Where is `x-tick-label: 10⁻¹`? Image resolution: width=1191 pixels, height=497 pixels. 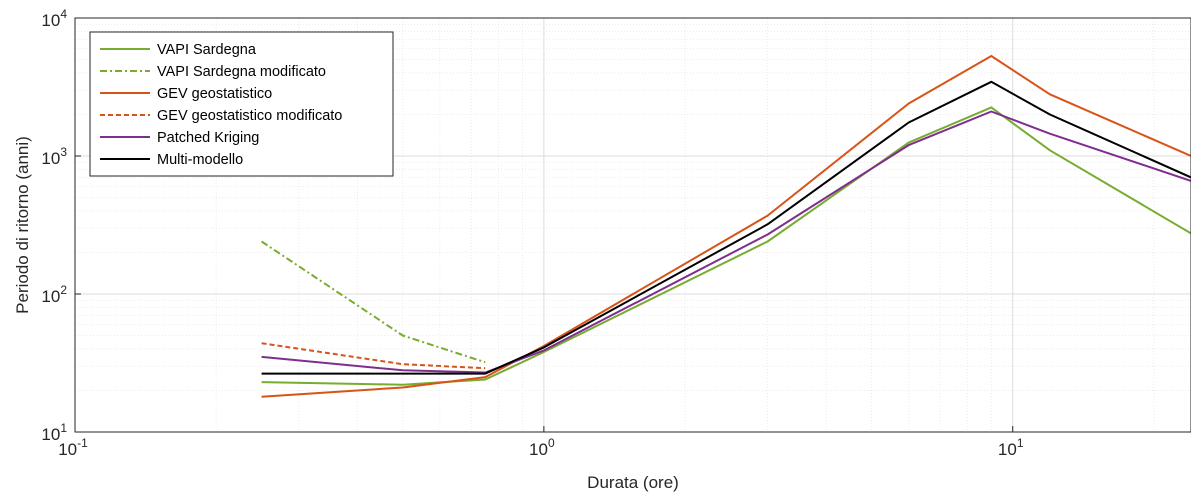
x-tick-label: 10⁻¹ is located at coordinates (73, 447).